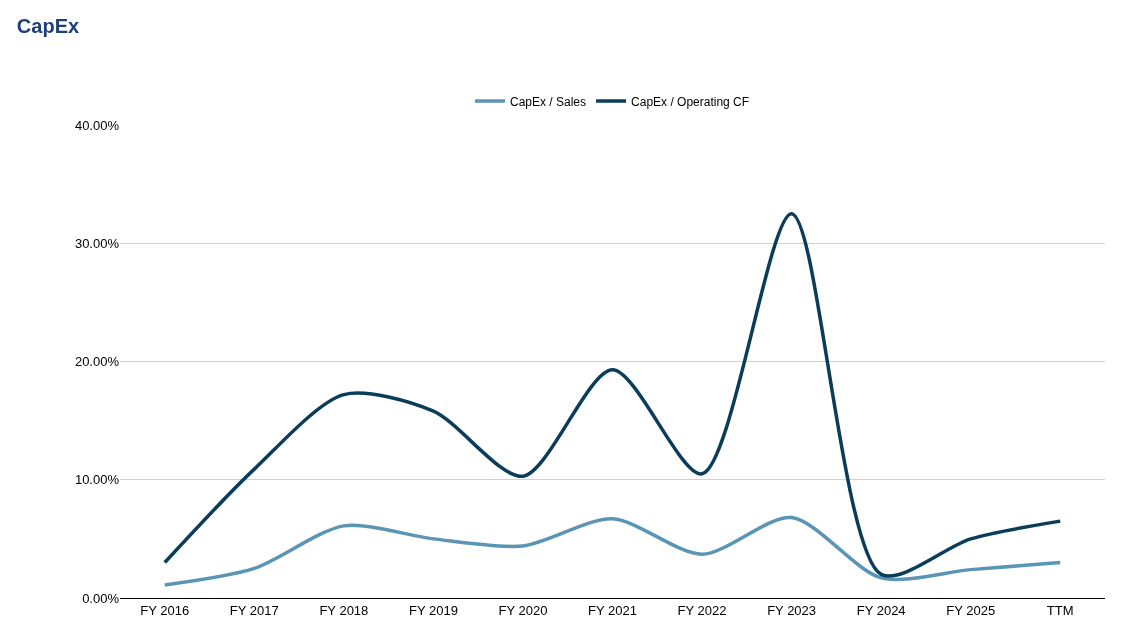 The width and height of the screenshot is (1123, 643). What do you see at coordinates (690, 101) in the screenshot?
I see `legend-label: CapEx / Operating CF` at bounding box center [690, 101].